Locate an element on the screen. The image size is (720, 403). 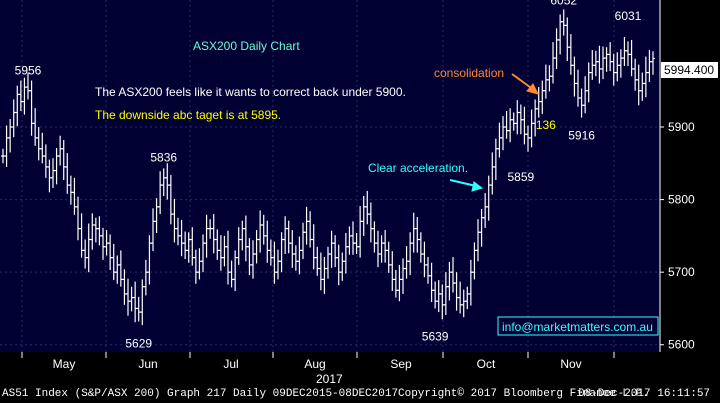
month-label: Jun is located at coordinates (147, 364).